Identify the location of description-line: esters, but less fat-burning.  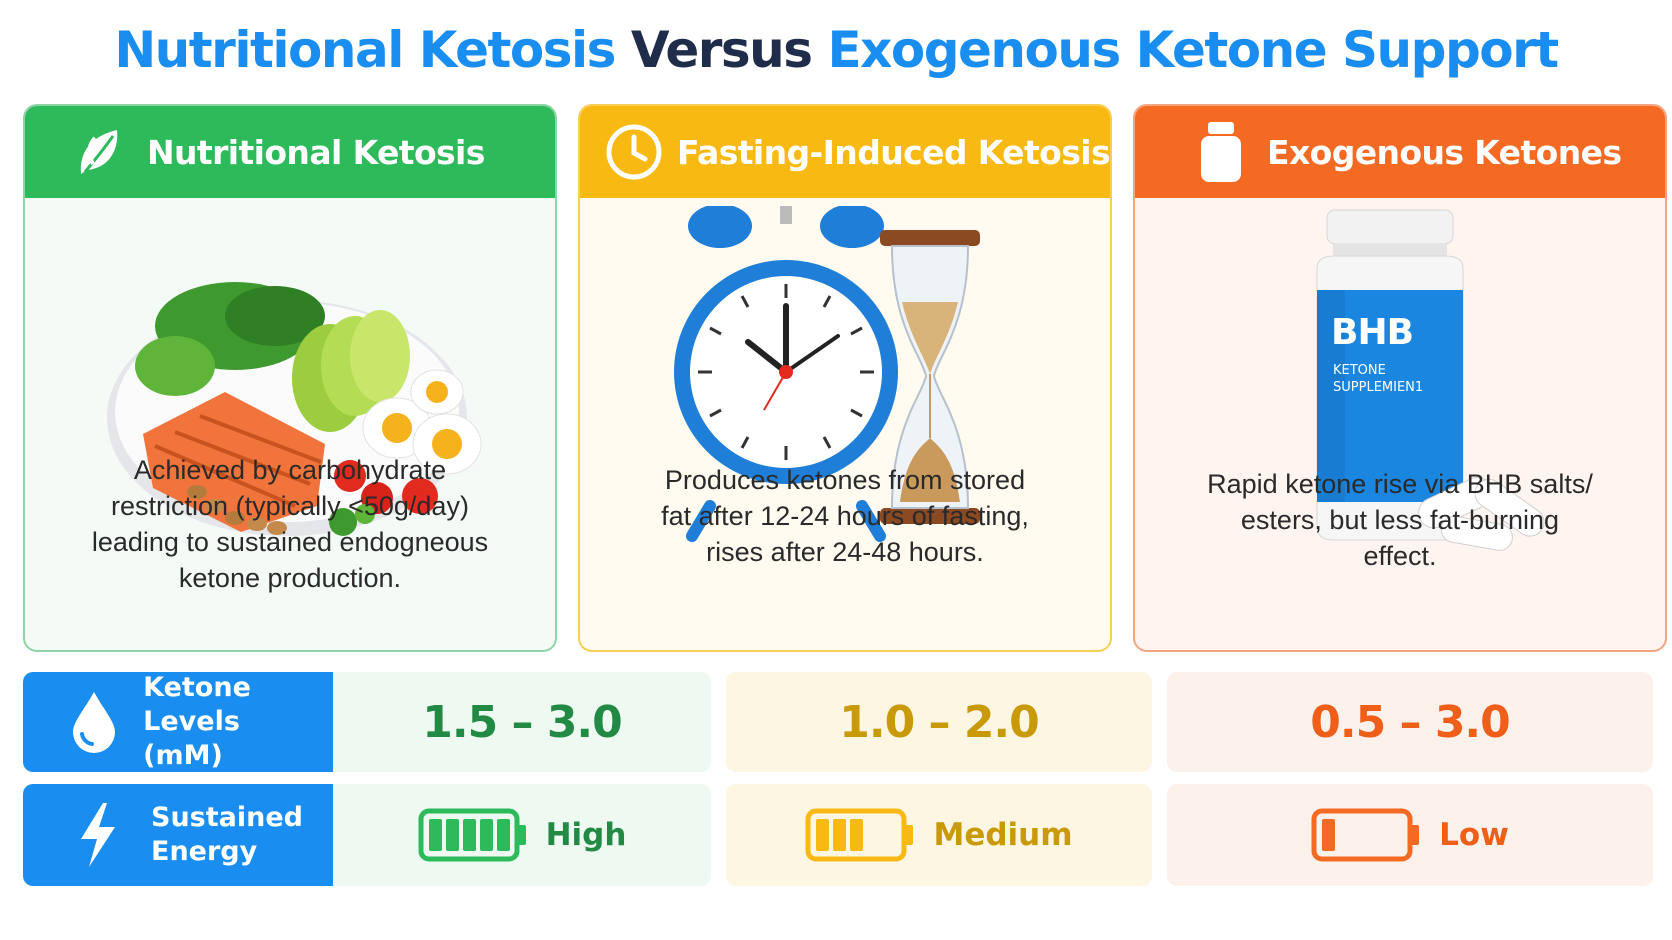
(1400, 520).